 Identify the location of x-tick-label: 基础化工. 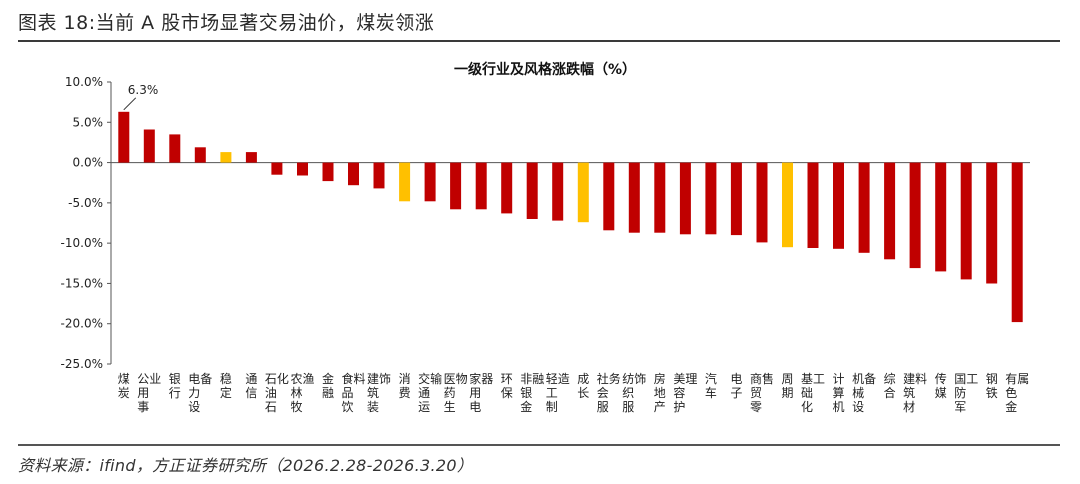
(813, 393).